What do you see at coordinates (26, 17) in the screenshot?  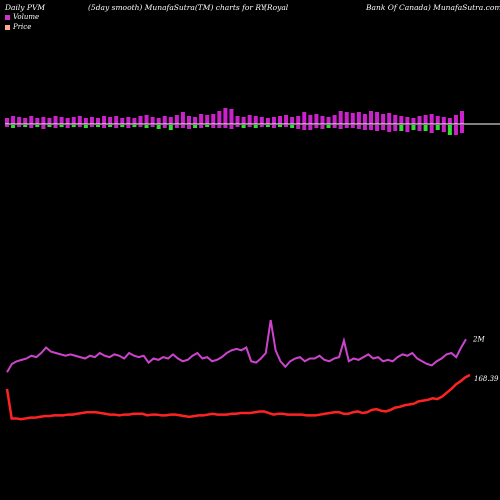 I see `legend-volume-label: Volume` at bounding box center [26, 17].